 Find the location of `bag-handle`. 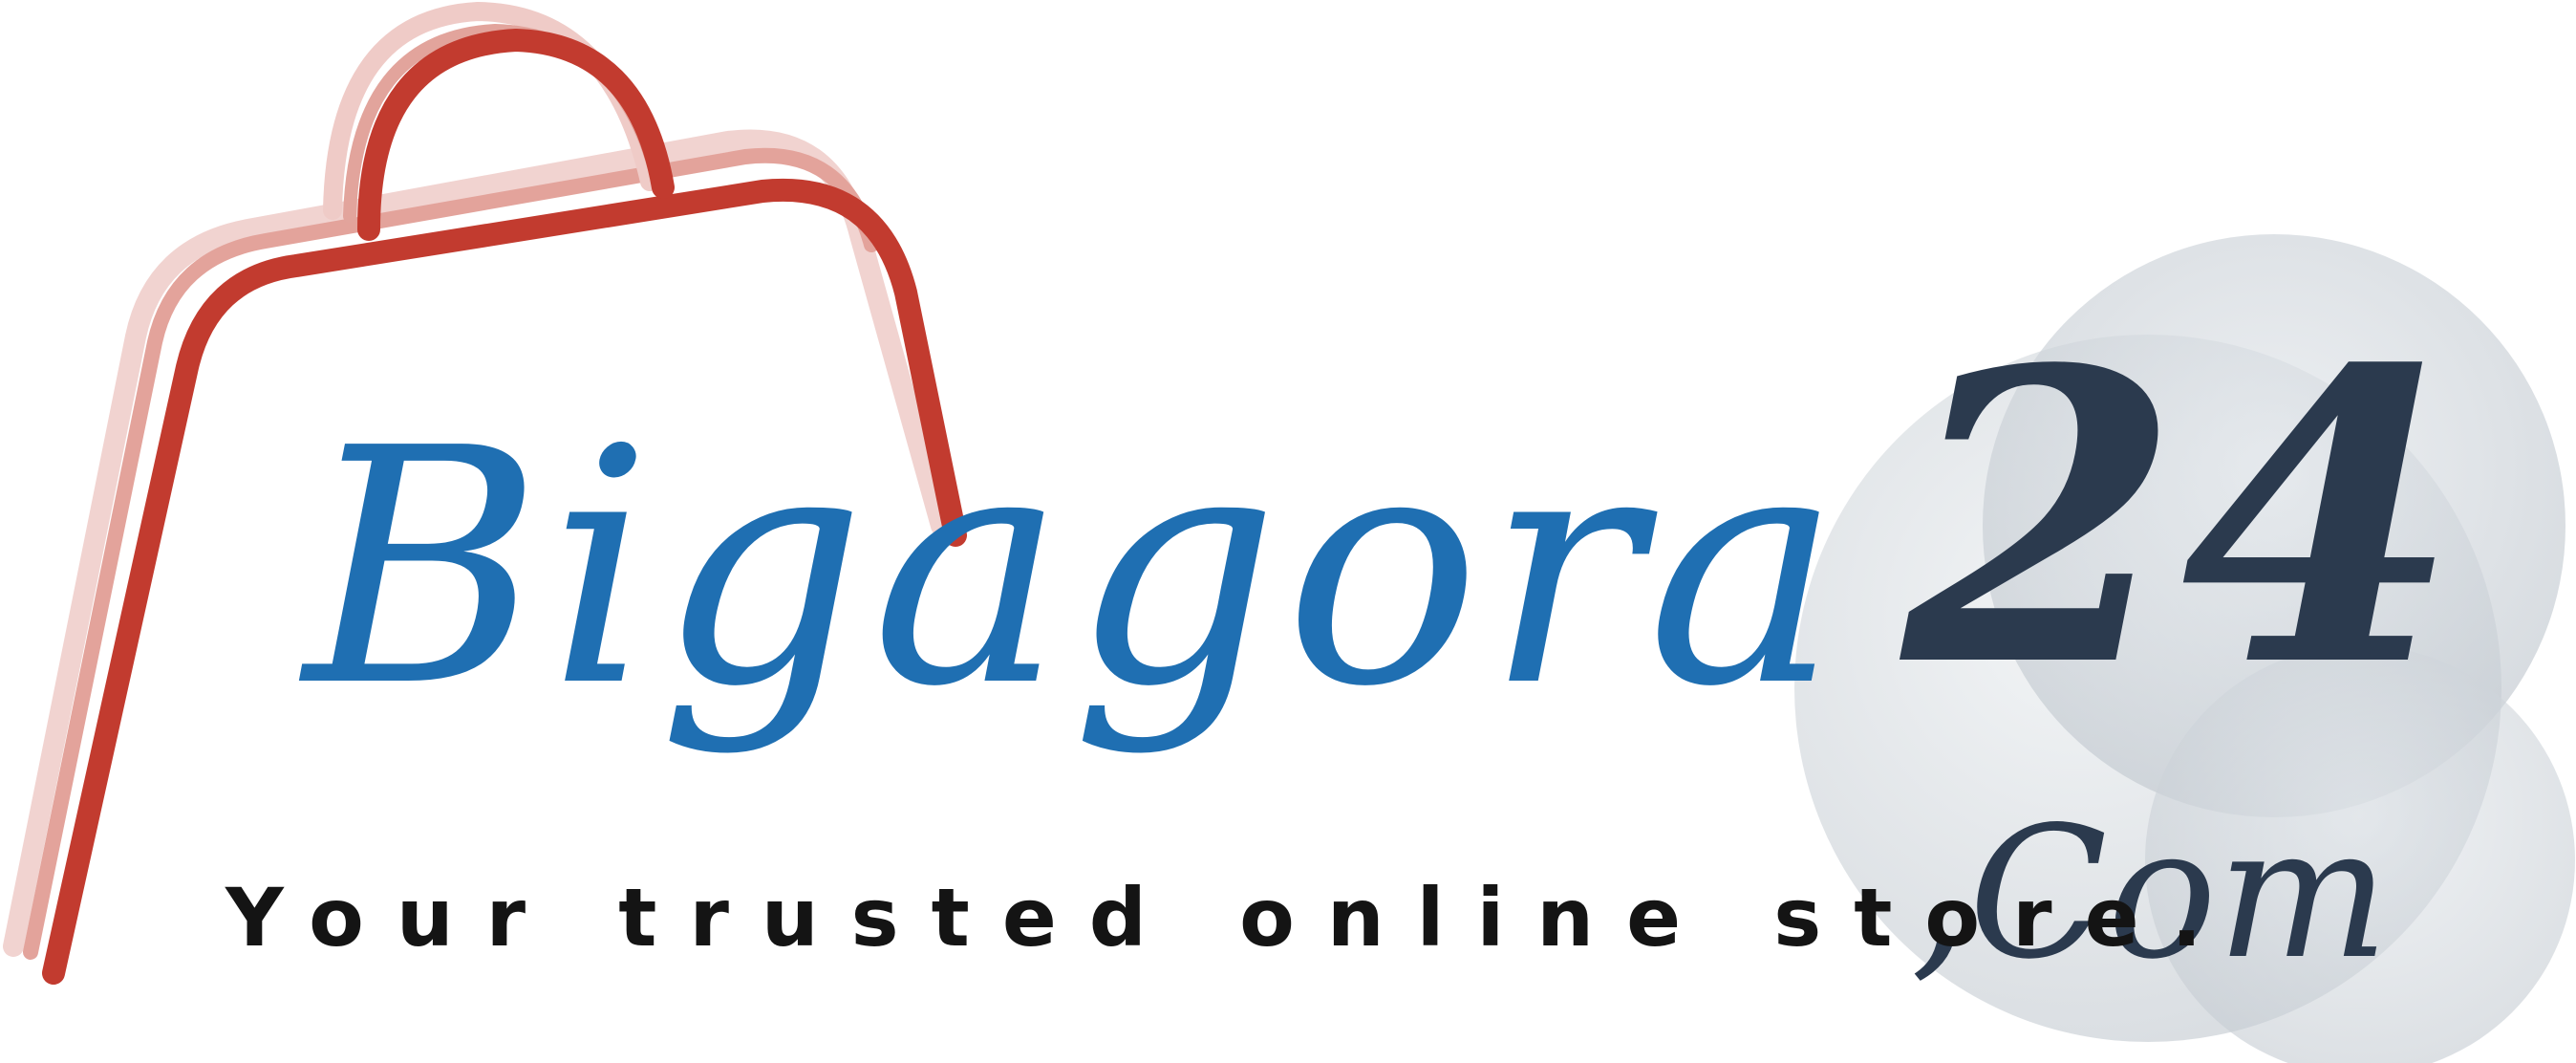

bag-handle is located at coordinates (516, 135).